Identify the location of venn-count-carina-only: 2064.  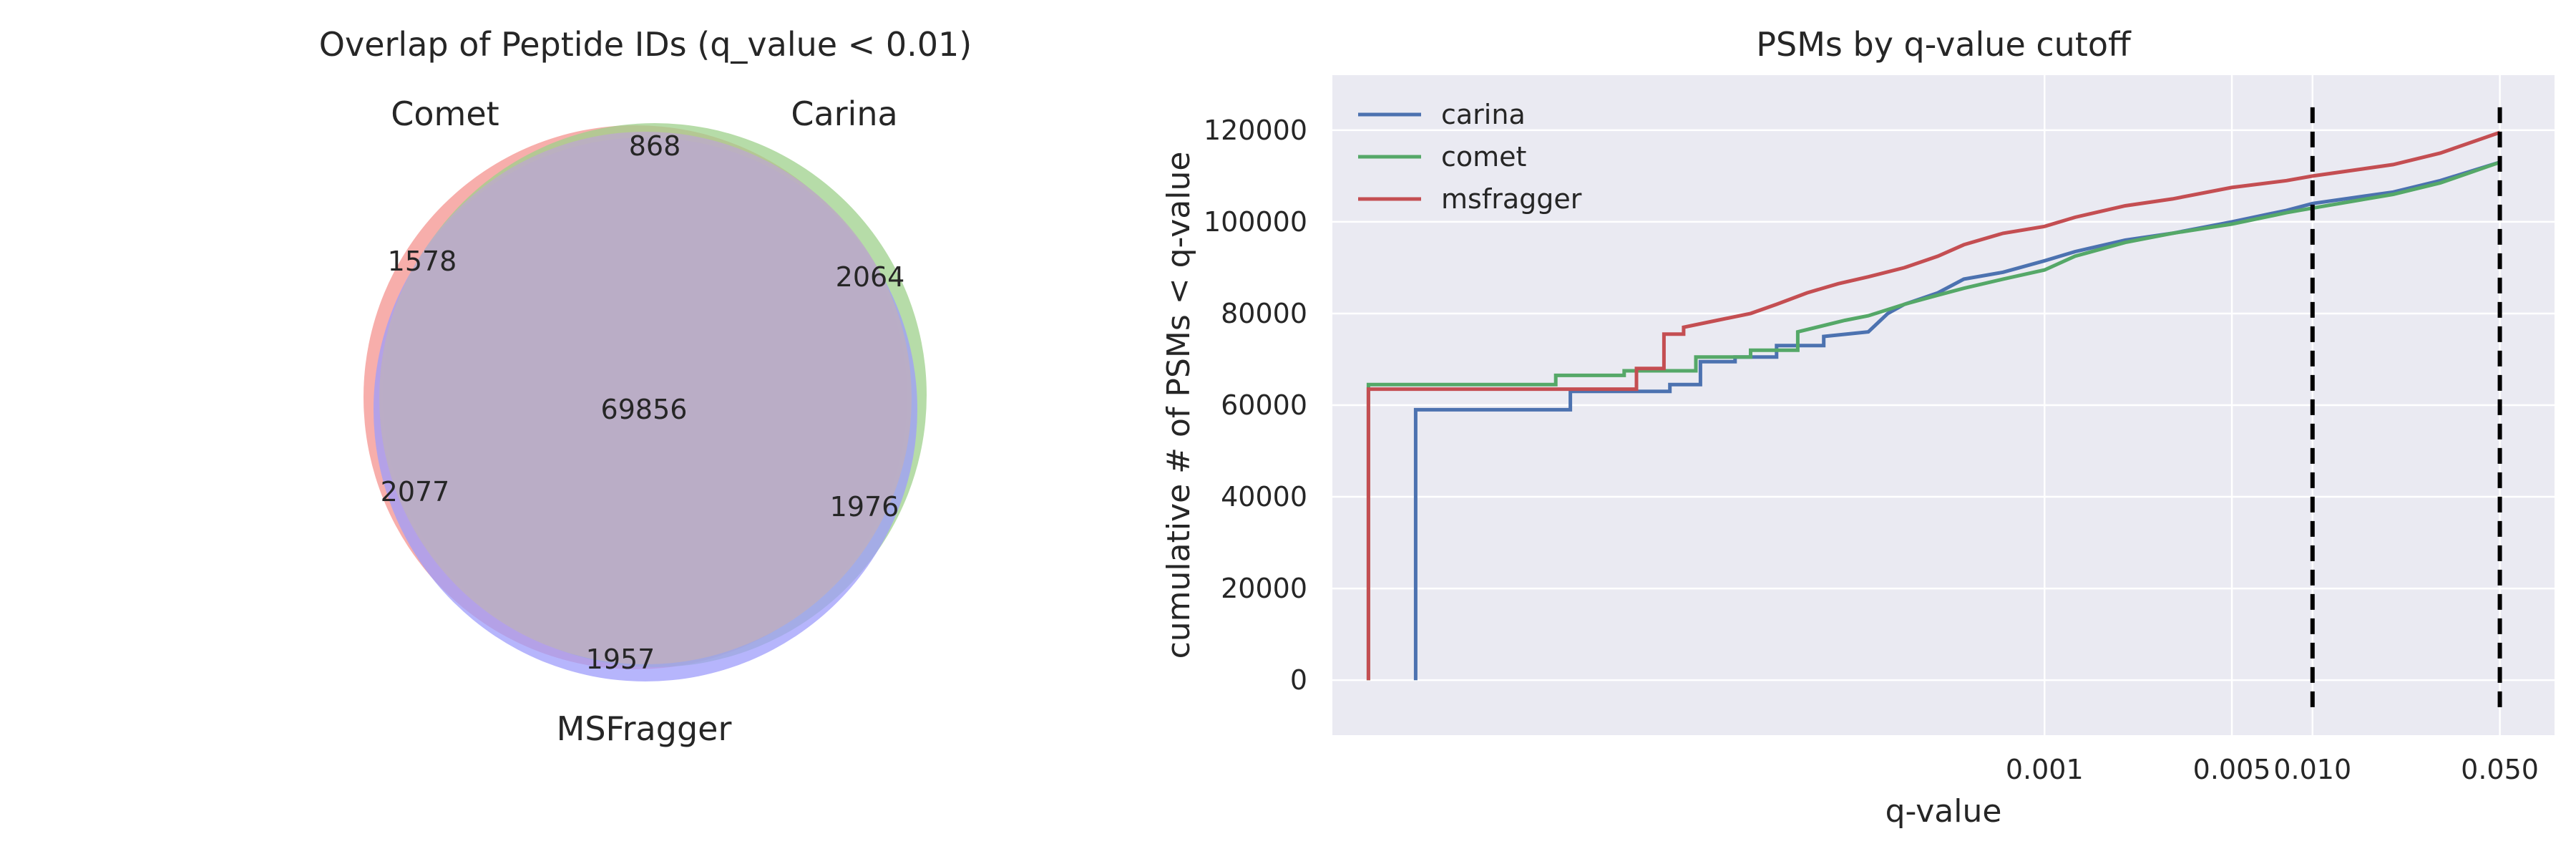
(870, 277).